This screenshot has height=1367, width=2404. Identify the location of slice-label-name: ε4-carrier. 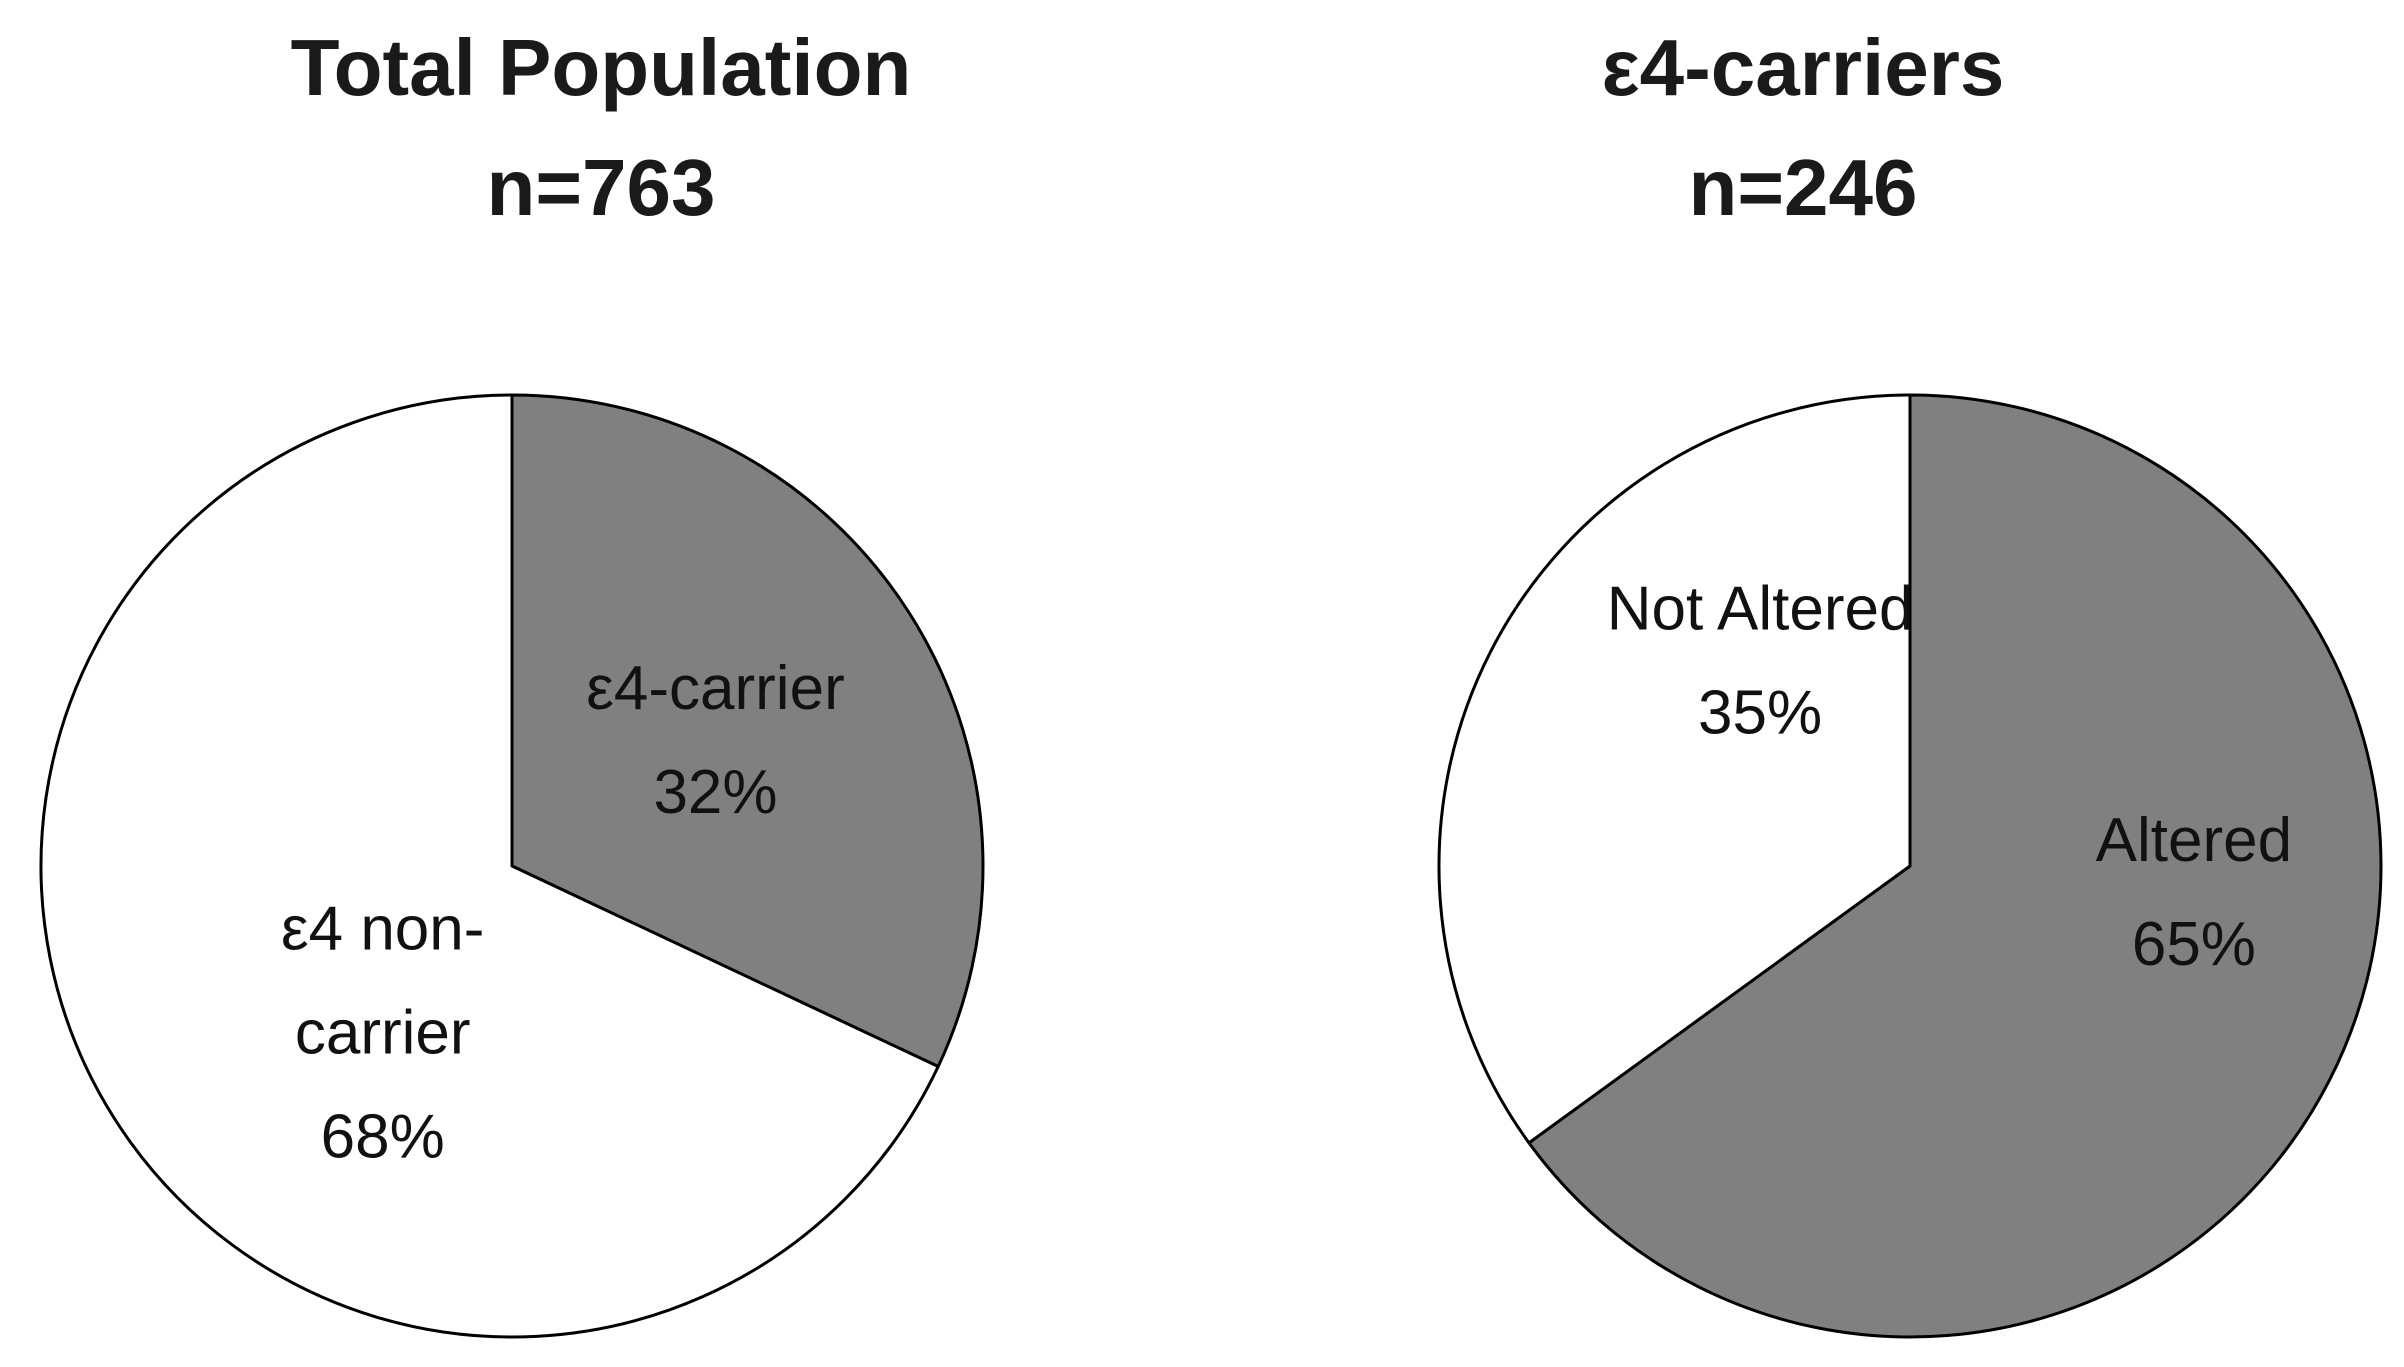
(715, 688).